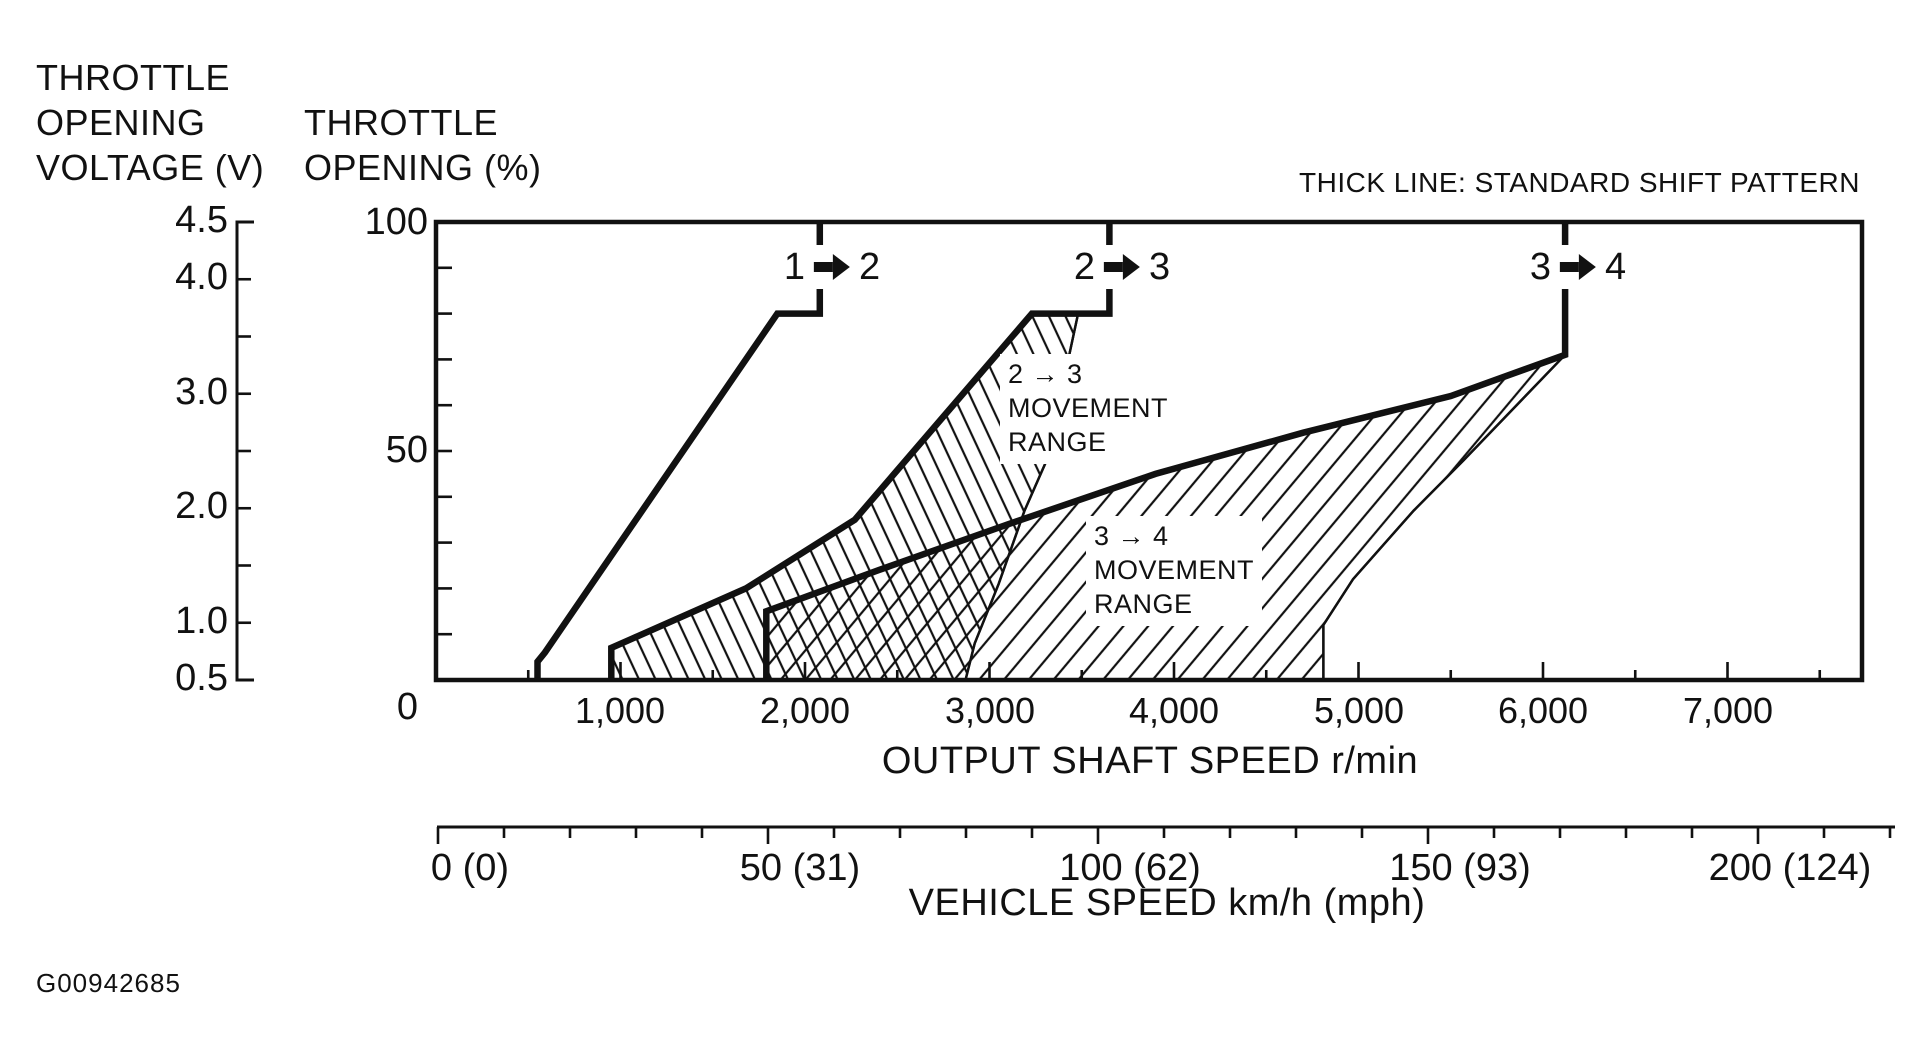  I want to click on percent-axis-title: THROTTLE OPENING (%), so click(423, 145).